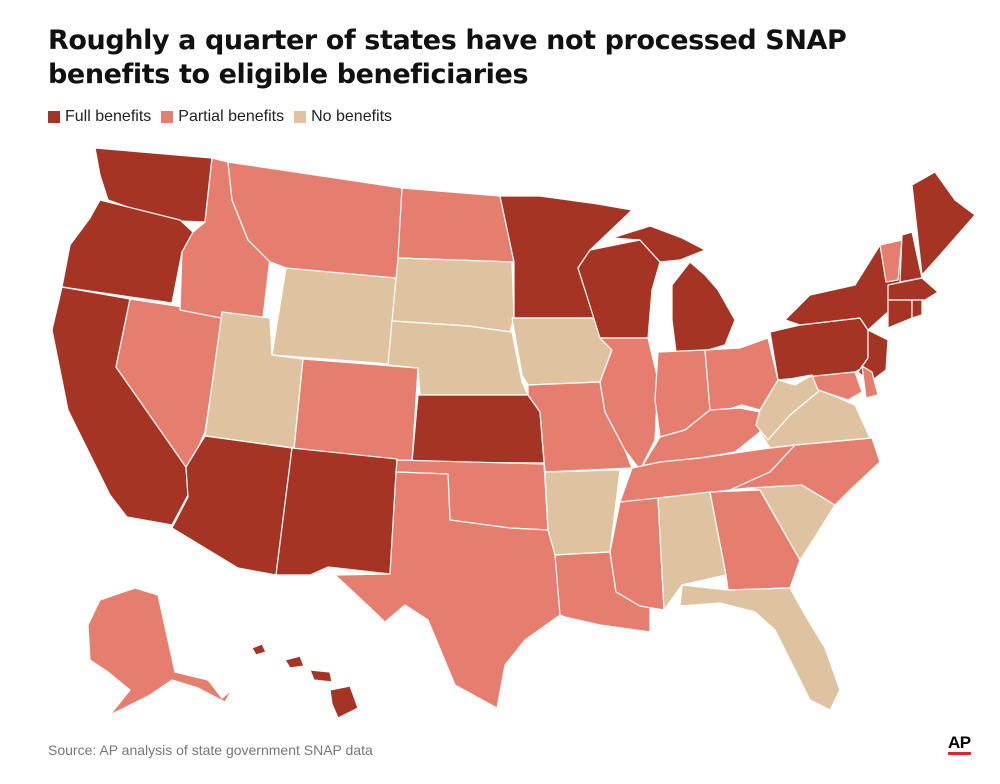  I want to click on state-VT, so click(891, 261).